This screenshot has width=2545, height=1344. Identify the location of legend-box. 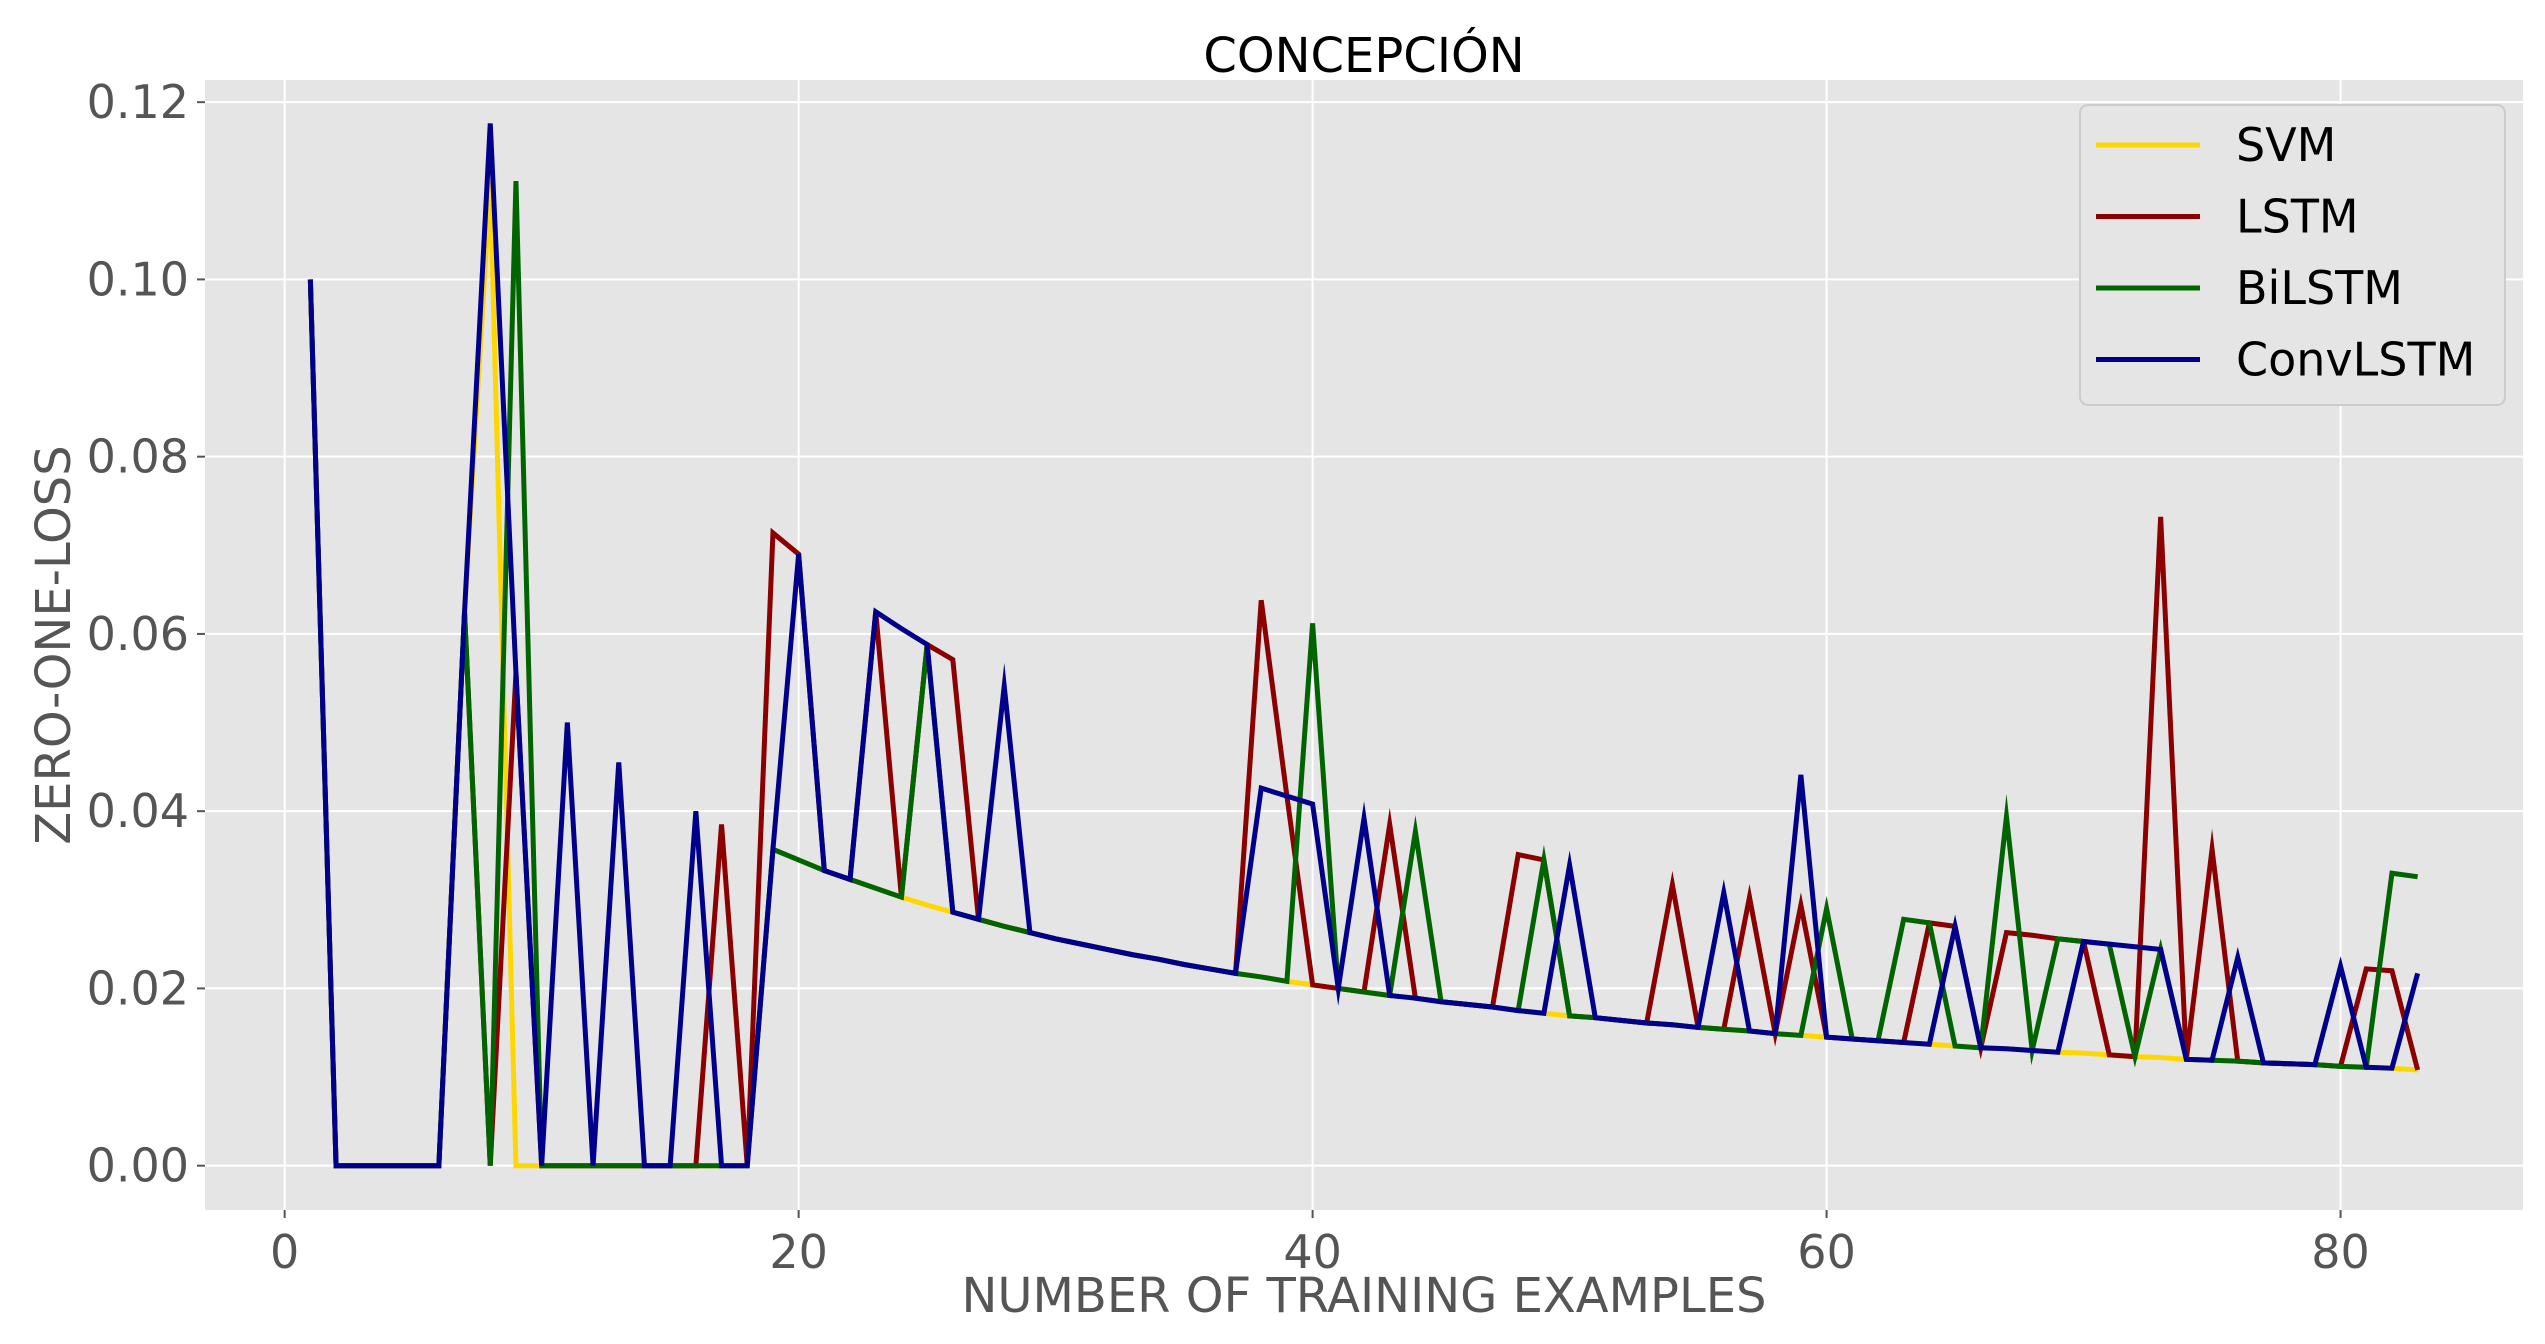
(2292, 255).